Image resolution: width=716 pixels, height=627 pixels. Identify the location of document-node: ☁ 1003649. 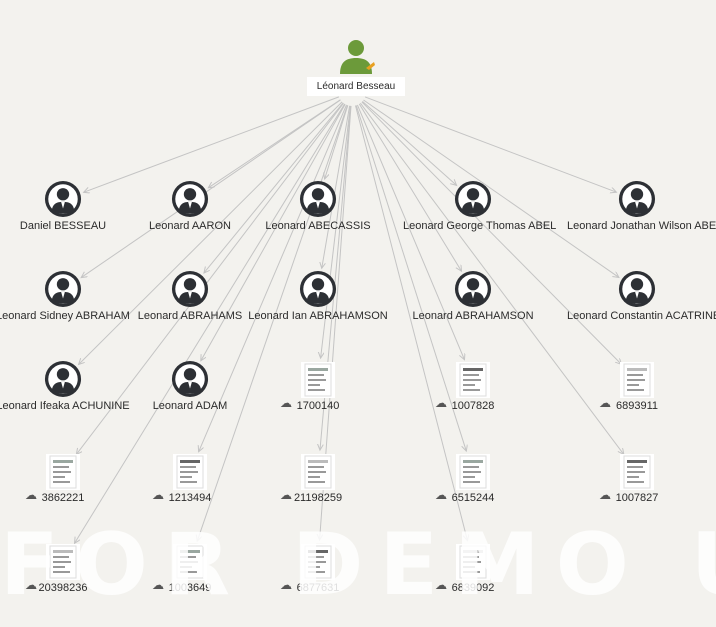
(190, 569).